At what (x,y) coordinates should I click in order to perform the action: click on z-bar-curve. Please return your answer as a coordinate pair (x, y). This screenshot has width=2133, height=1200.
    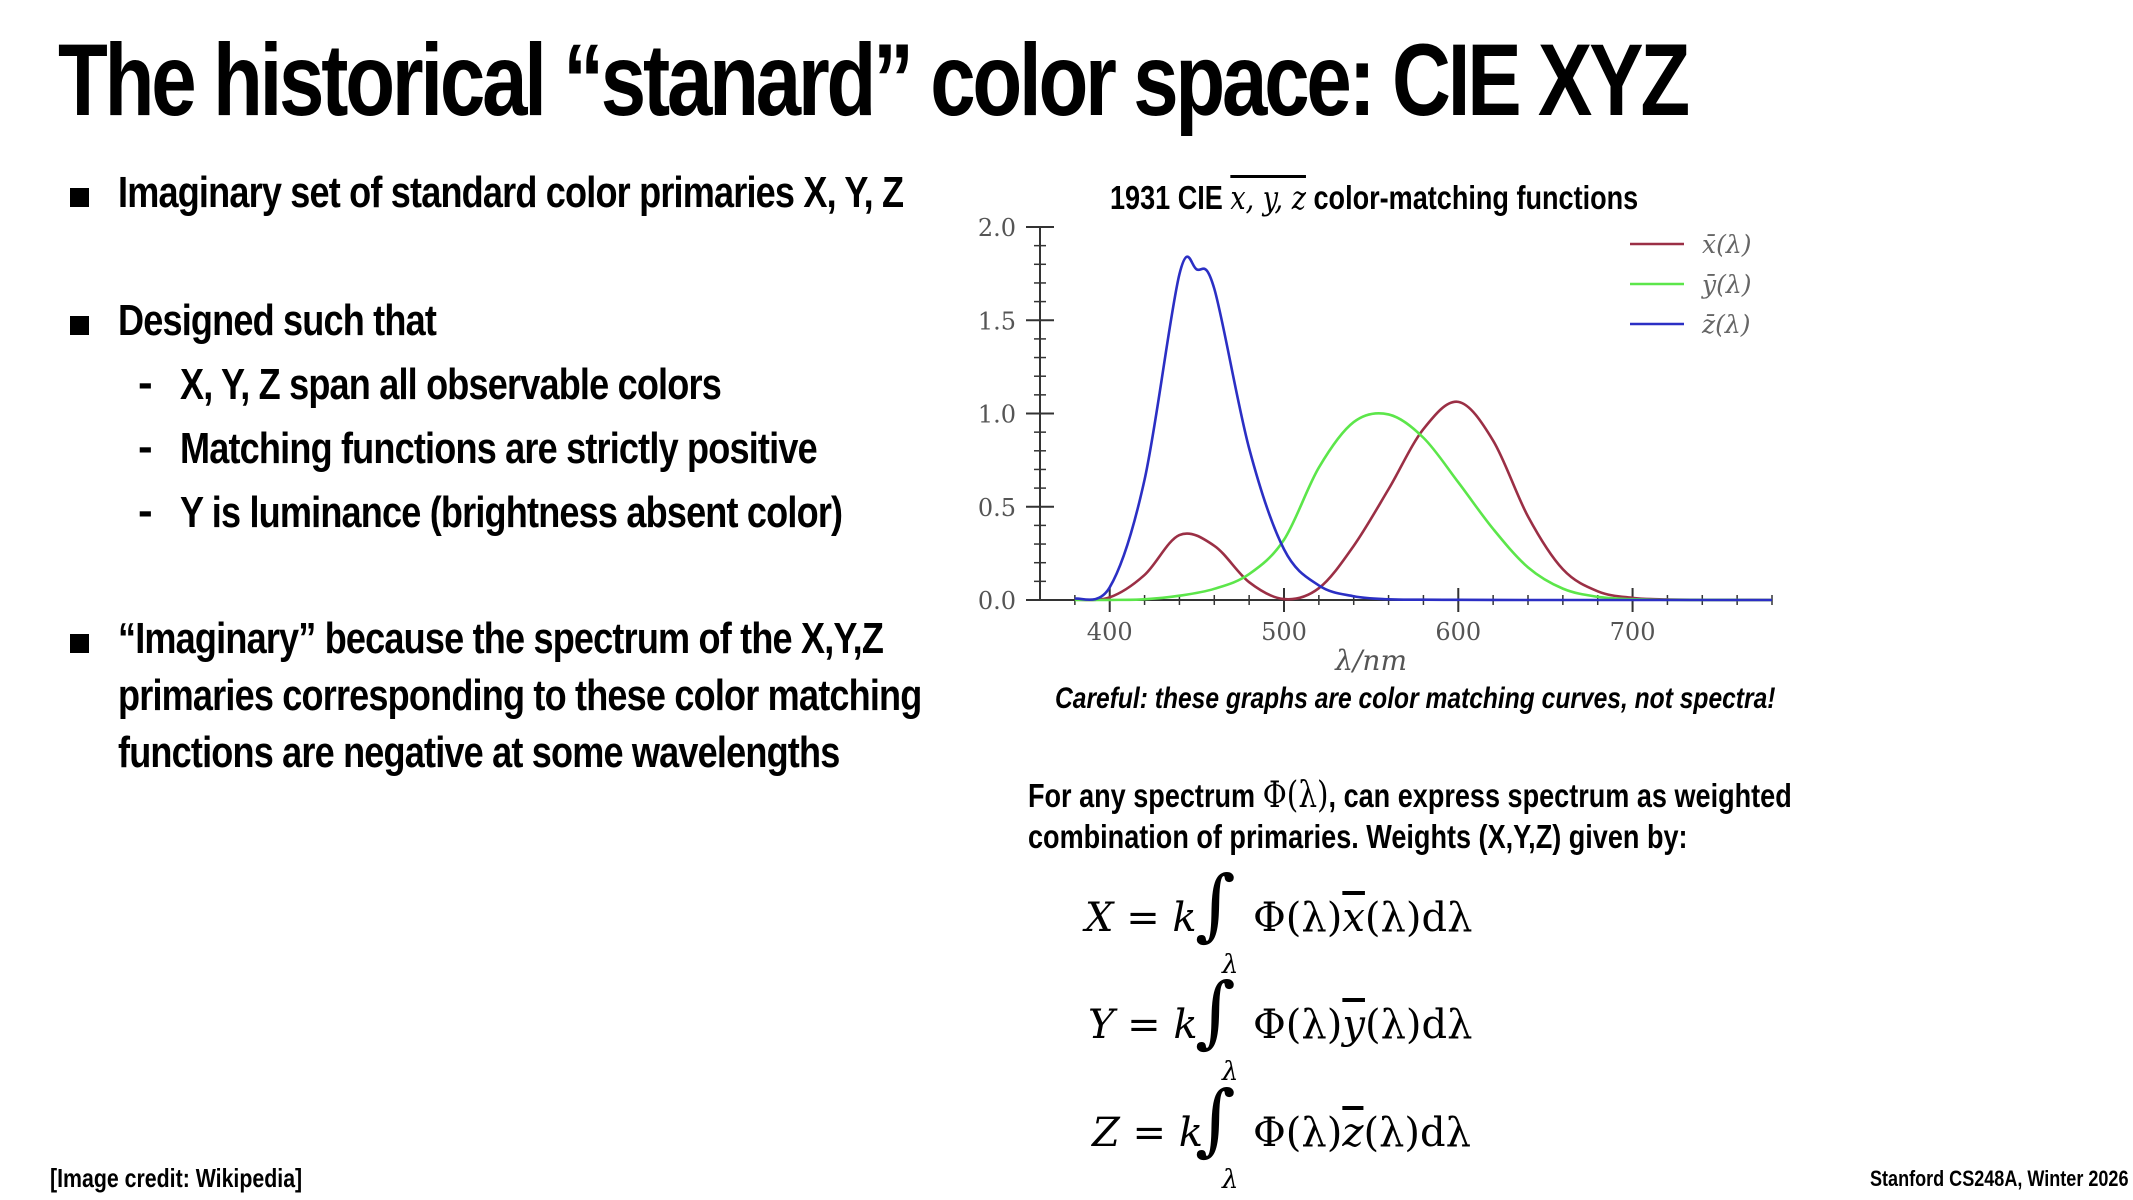
    Looking at the image, I should click on (1423, 428).